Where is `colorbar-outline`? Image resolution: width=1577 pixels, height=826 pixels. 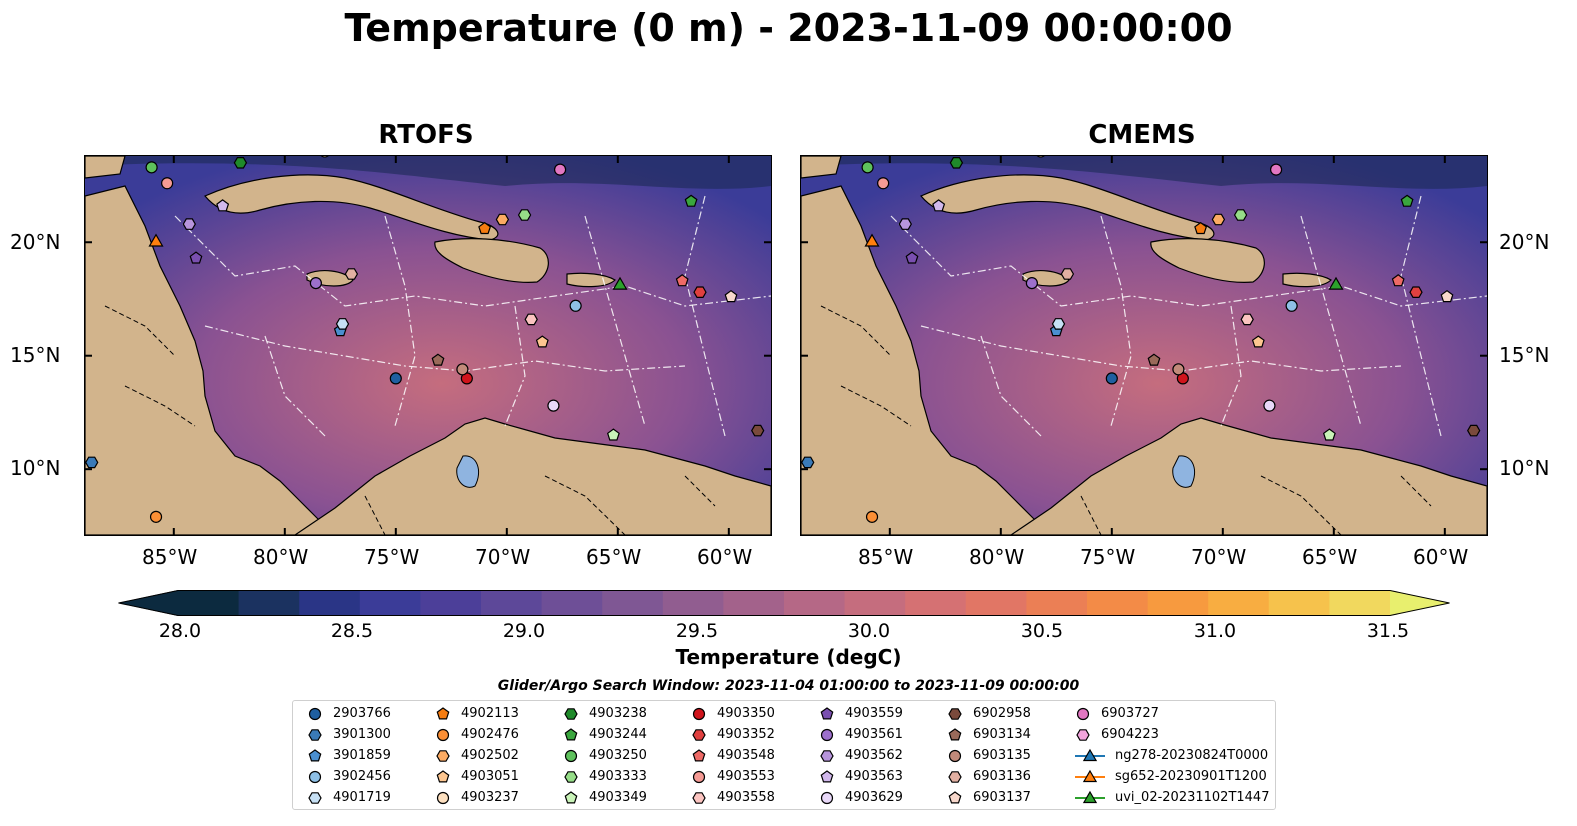 colorbar-outline is located at coordinates (784, 603).